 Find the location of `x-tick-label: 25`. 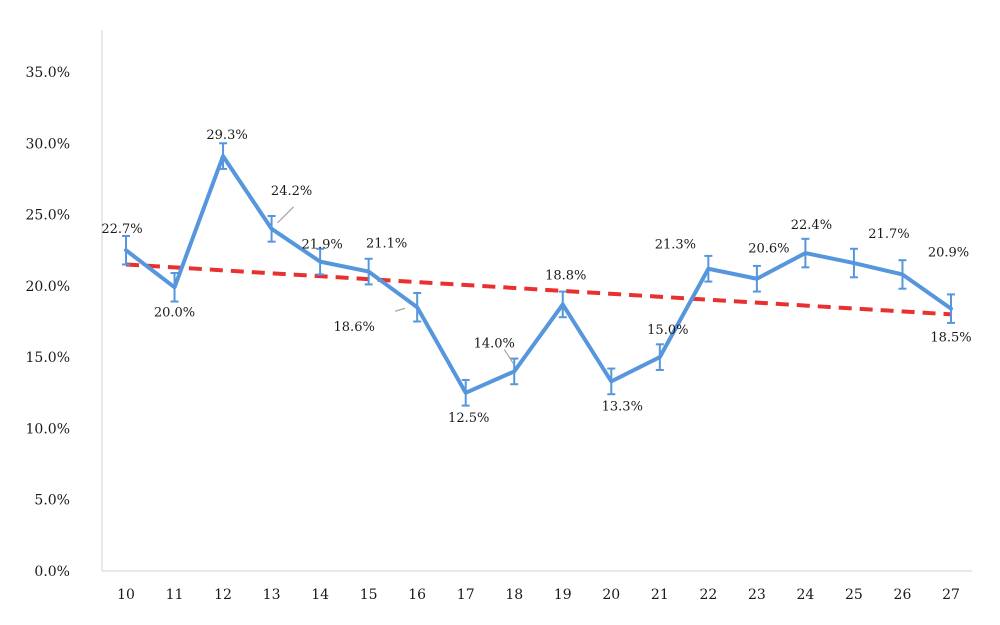

x-tick-label: 25 is located at coordinates (854, 595).